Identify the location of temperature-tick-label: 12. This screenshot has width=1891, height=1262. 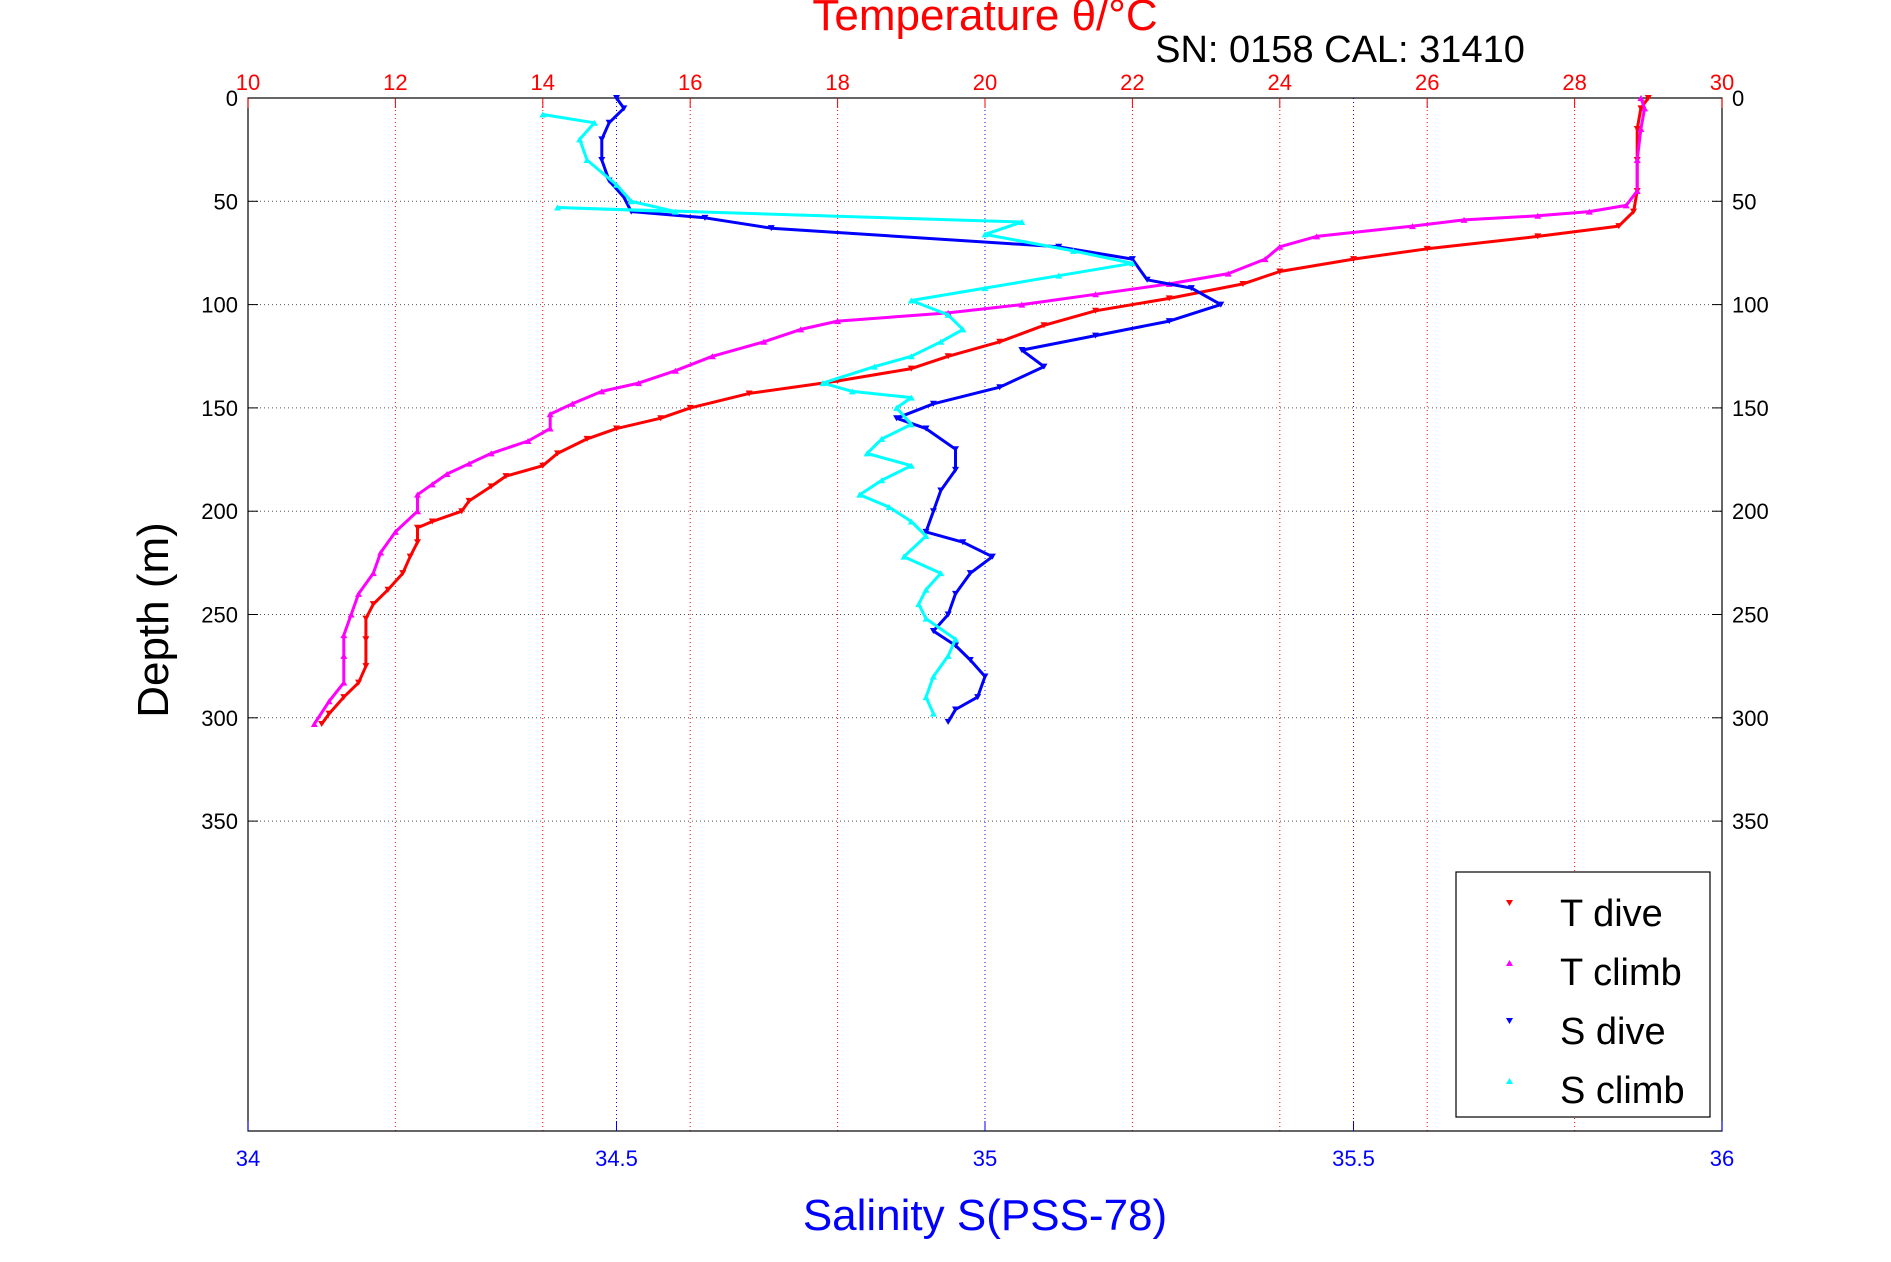
(395, 82).